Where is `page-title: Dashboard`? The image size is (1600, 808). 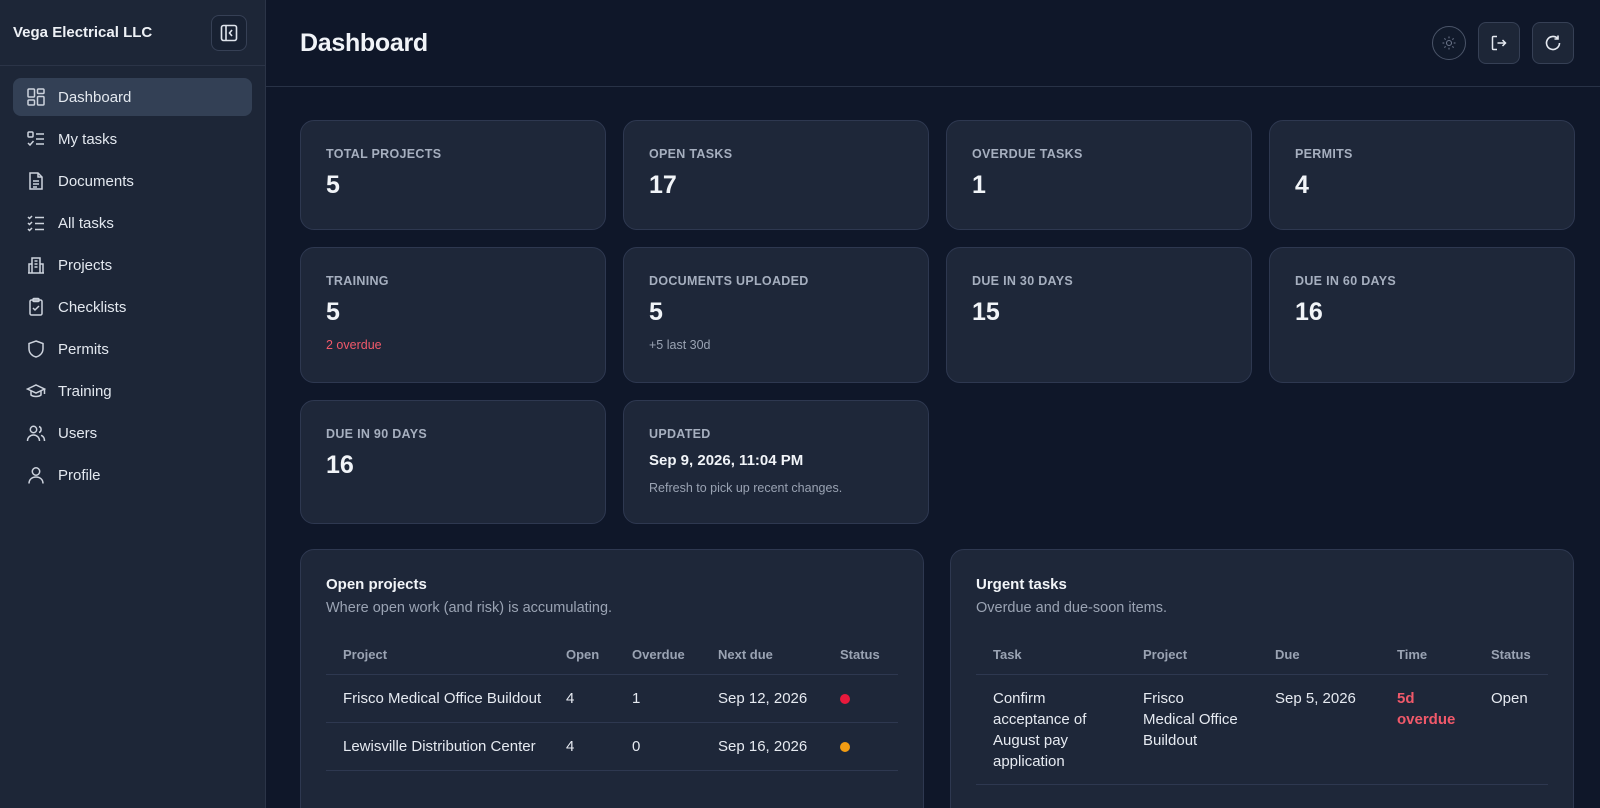 page-title: Dashboard is located at coordinates (364, 42).